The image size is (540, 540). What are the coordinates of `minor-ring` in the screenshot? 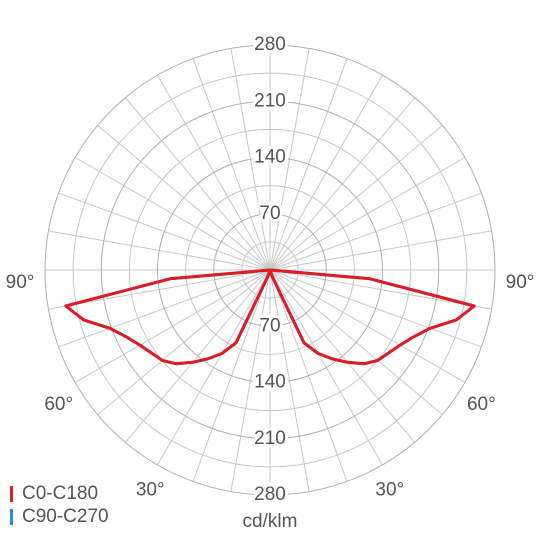 It's located at (270, 270).